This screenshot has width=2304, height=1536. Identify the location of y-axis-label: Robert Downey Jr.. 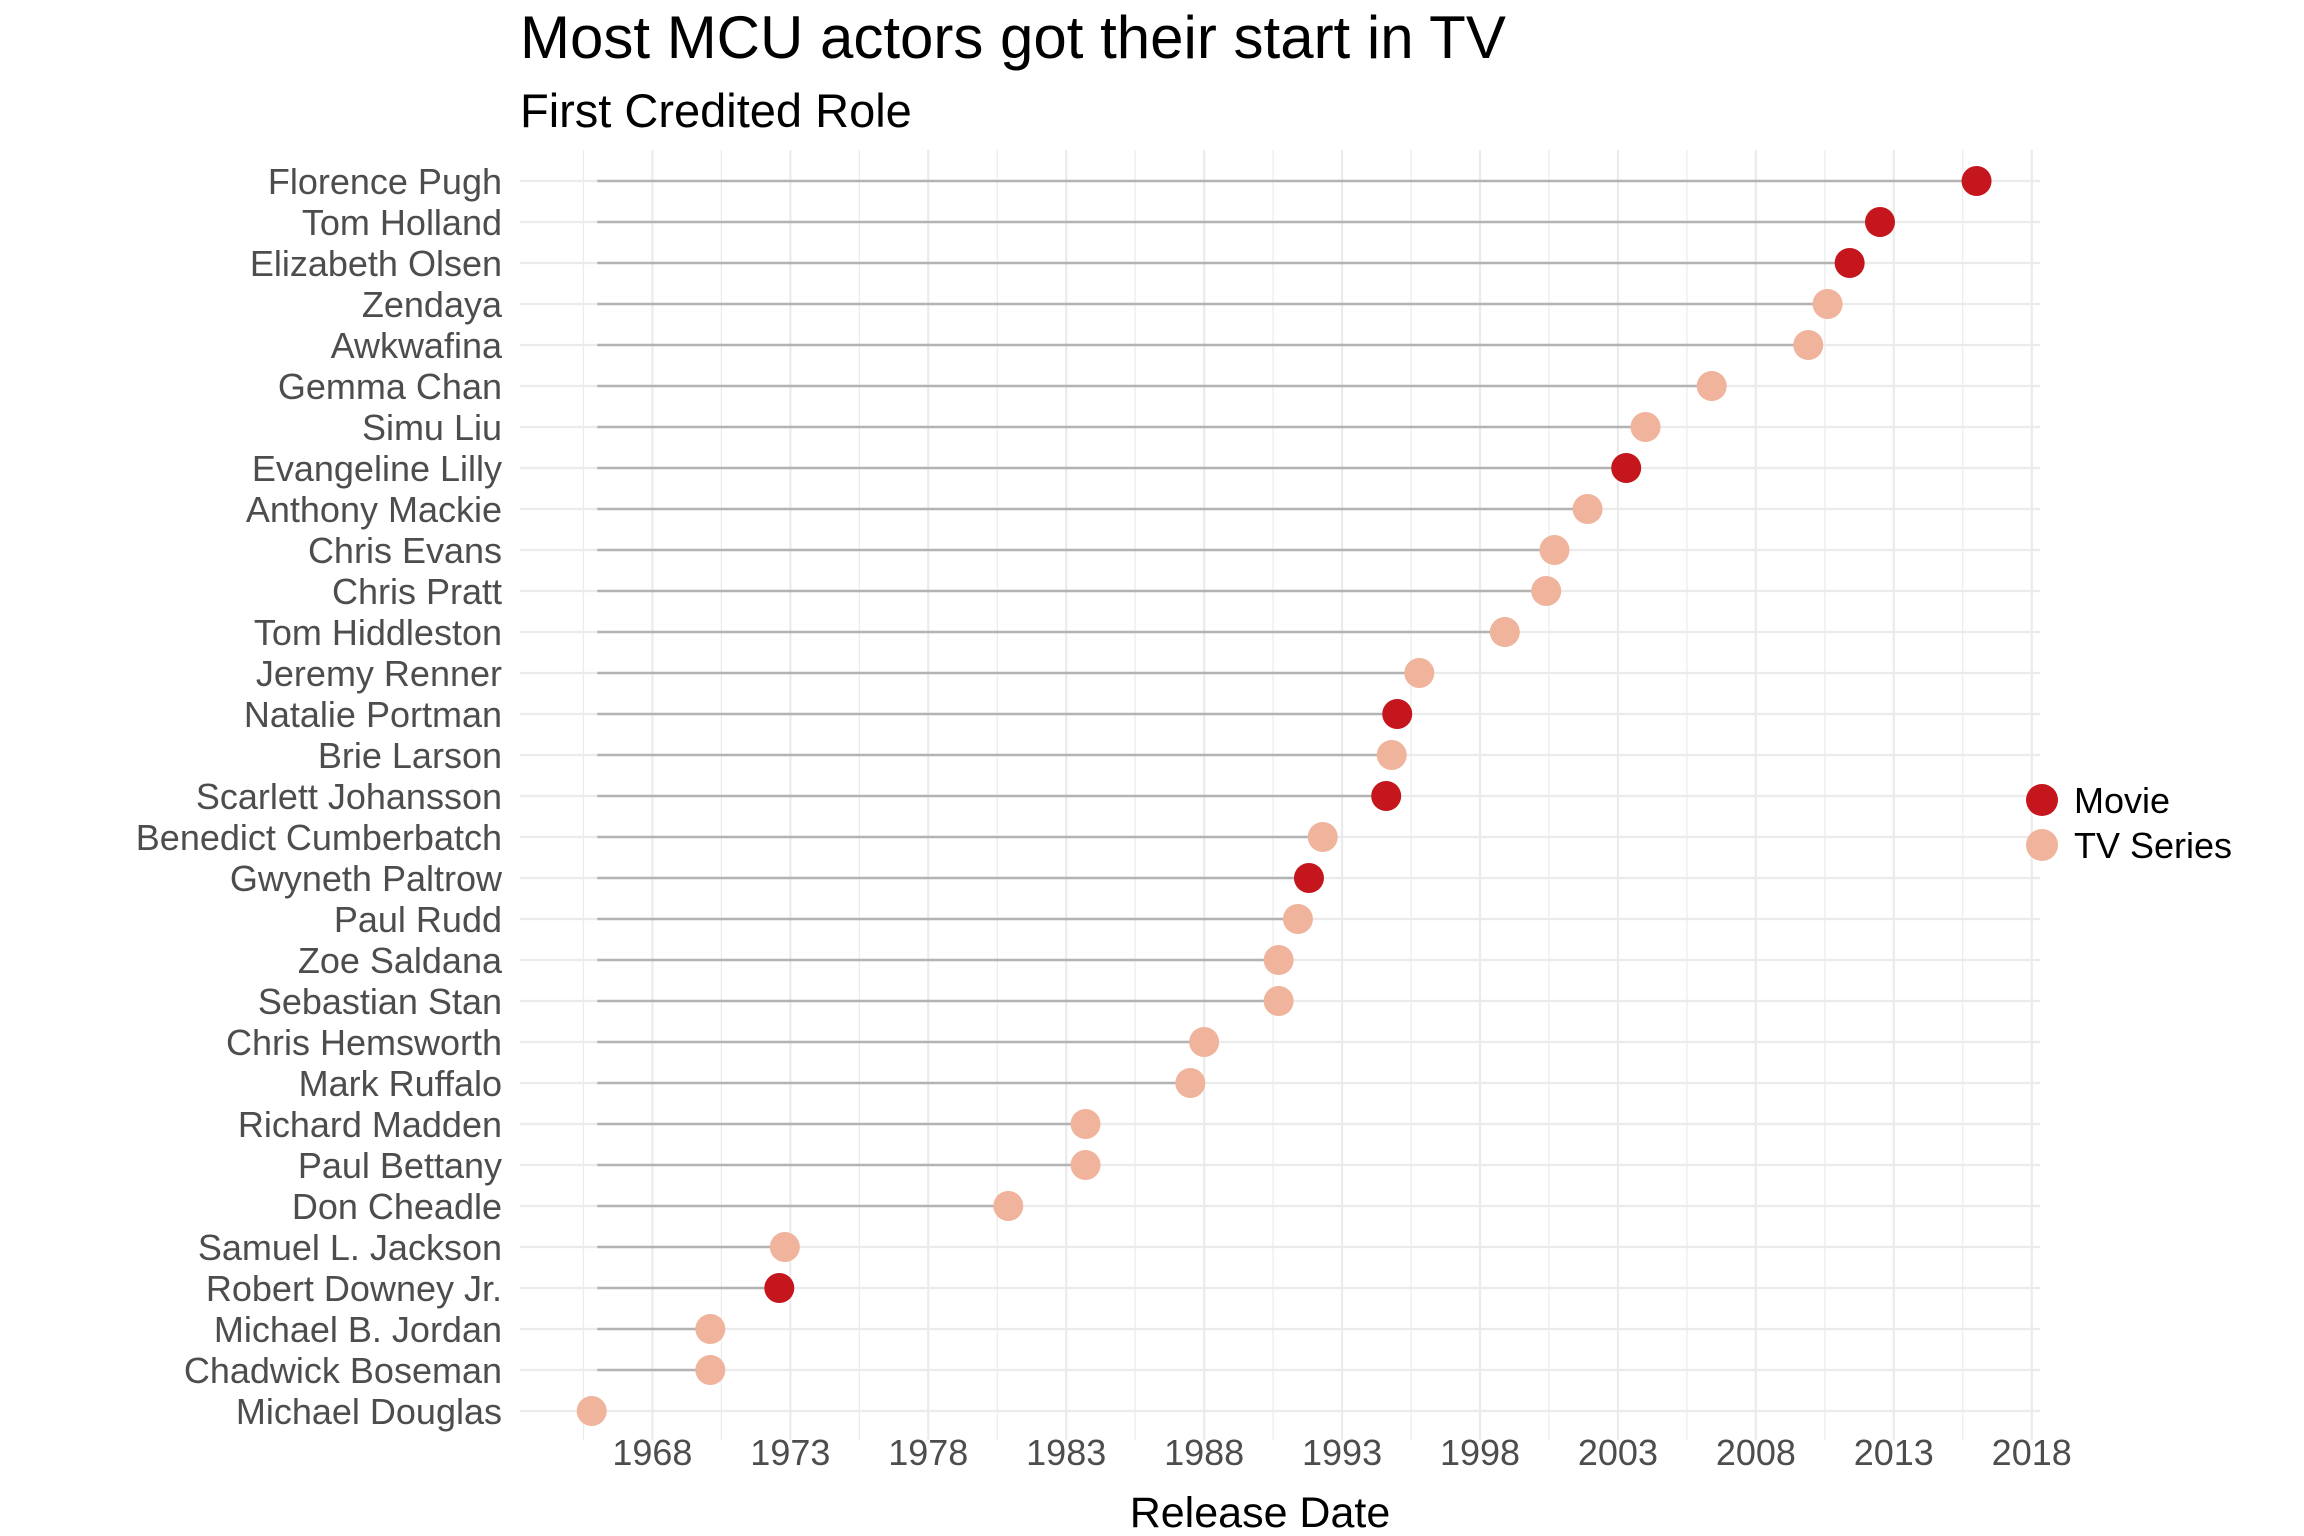
(354, 1288).